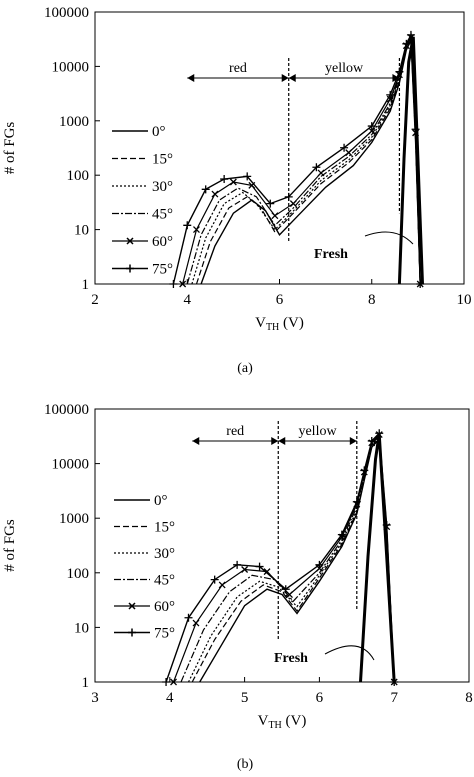  Describe the element at coordinates (162, 242) in the screenshot. I see `legend-label: 60°` at that location.